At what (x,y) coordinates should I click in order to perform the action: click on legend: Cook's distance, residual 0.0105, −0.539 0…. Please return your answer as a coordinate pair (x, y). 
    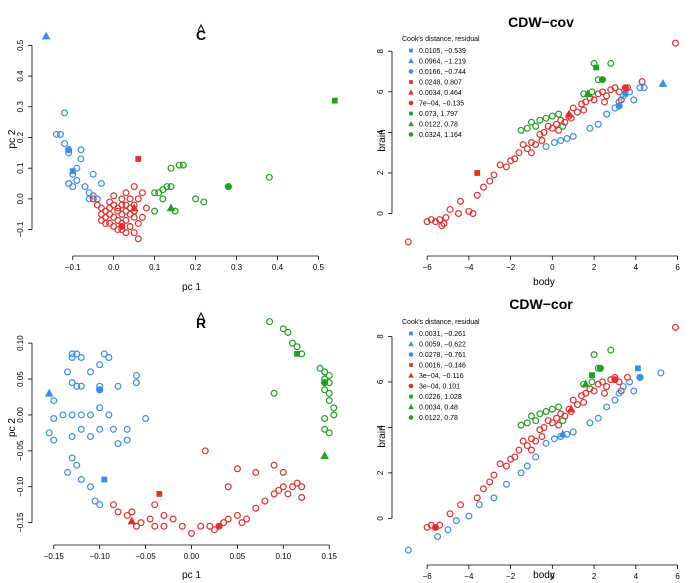
    Looking at the image, I should click on (441, 87).